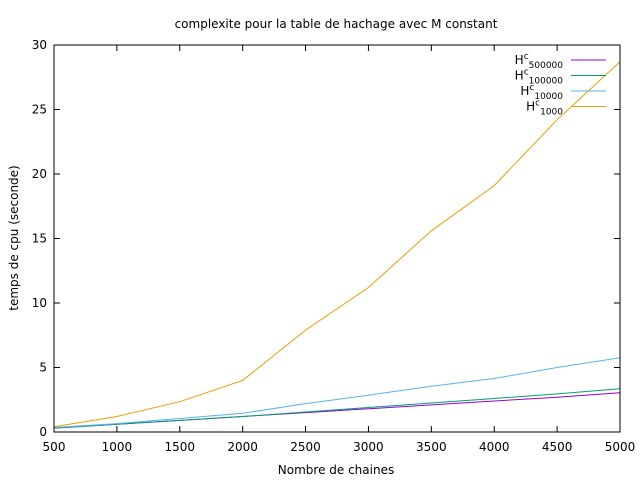 This screenshot has height=480, width=640. I want to click on y-tick-label: 15, so click(39, 239).